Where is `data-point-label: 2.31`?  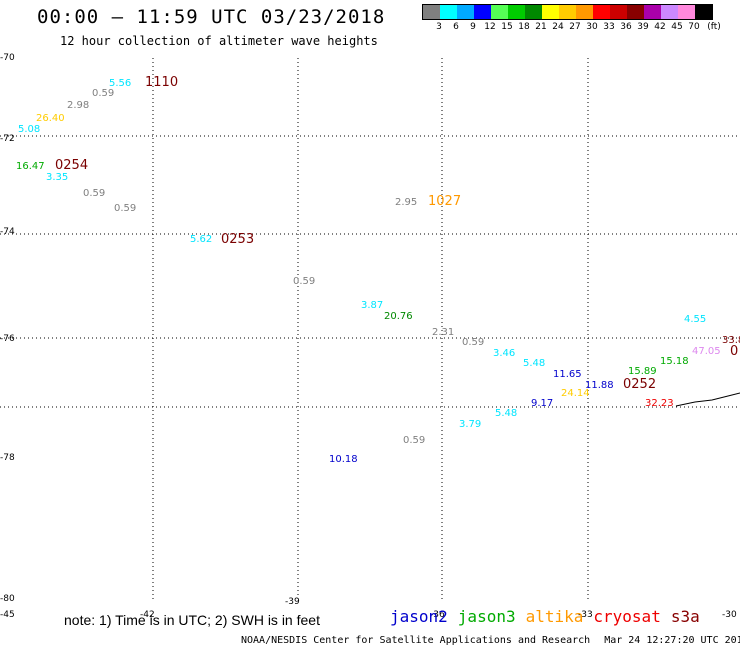
data-point-label: 2.31 is located at coordinates (443, 332).